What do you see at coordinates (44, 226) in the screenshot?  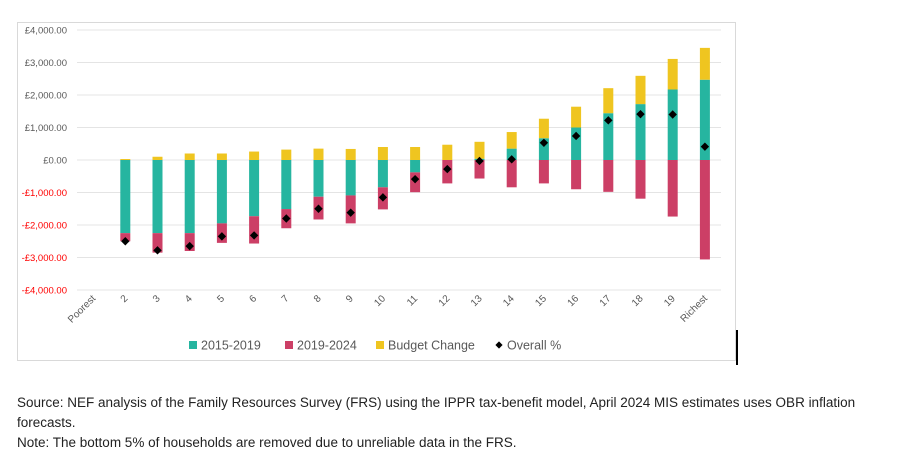 I see `y-tick-label: -£2,000.00` at bounding box center [44, 226].